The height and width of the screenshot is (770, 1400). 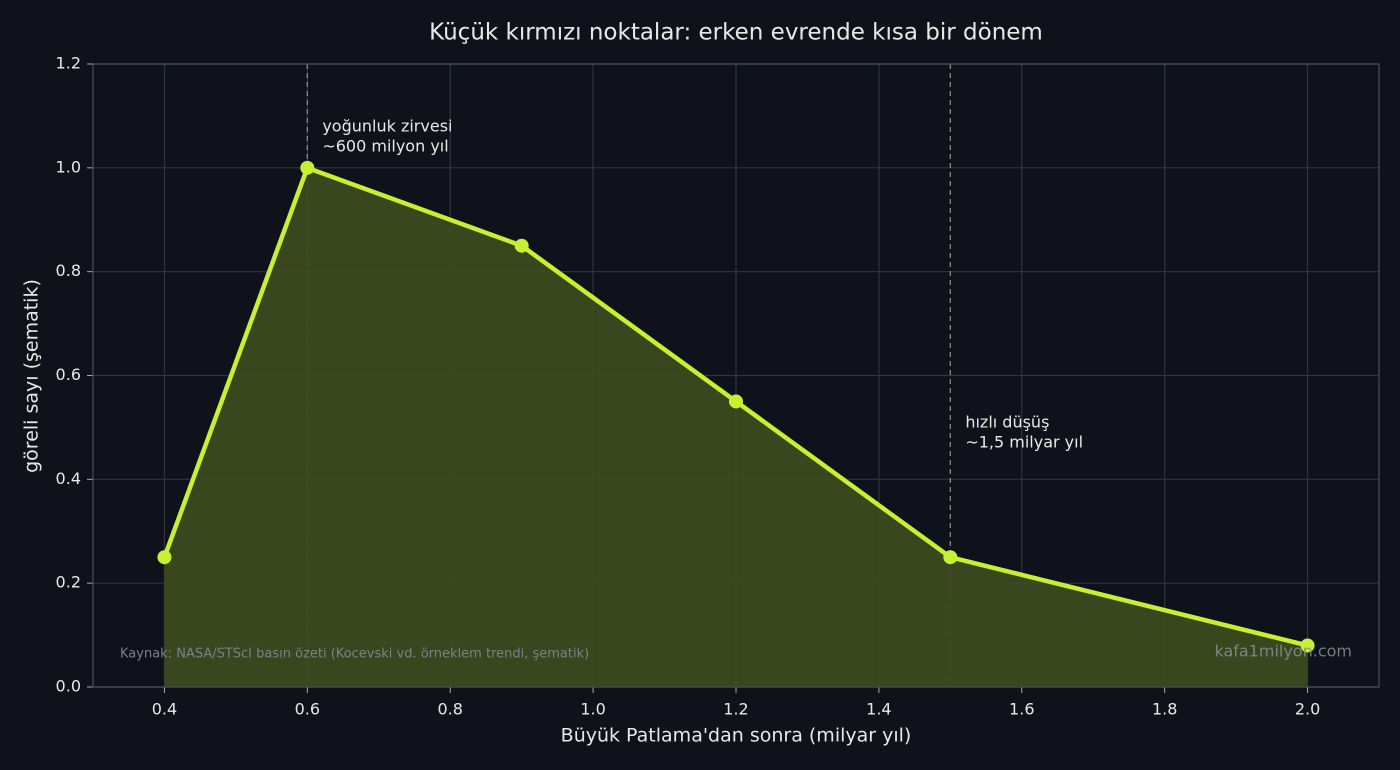 I want to click on annotation: ~600 milyon yıl, so click(x=385, y=146).